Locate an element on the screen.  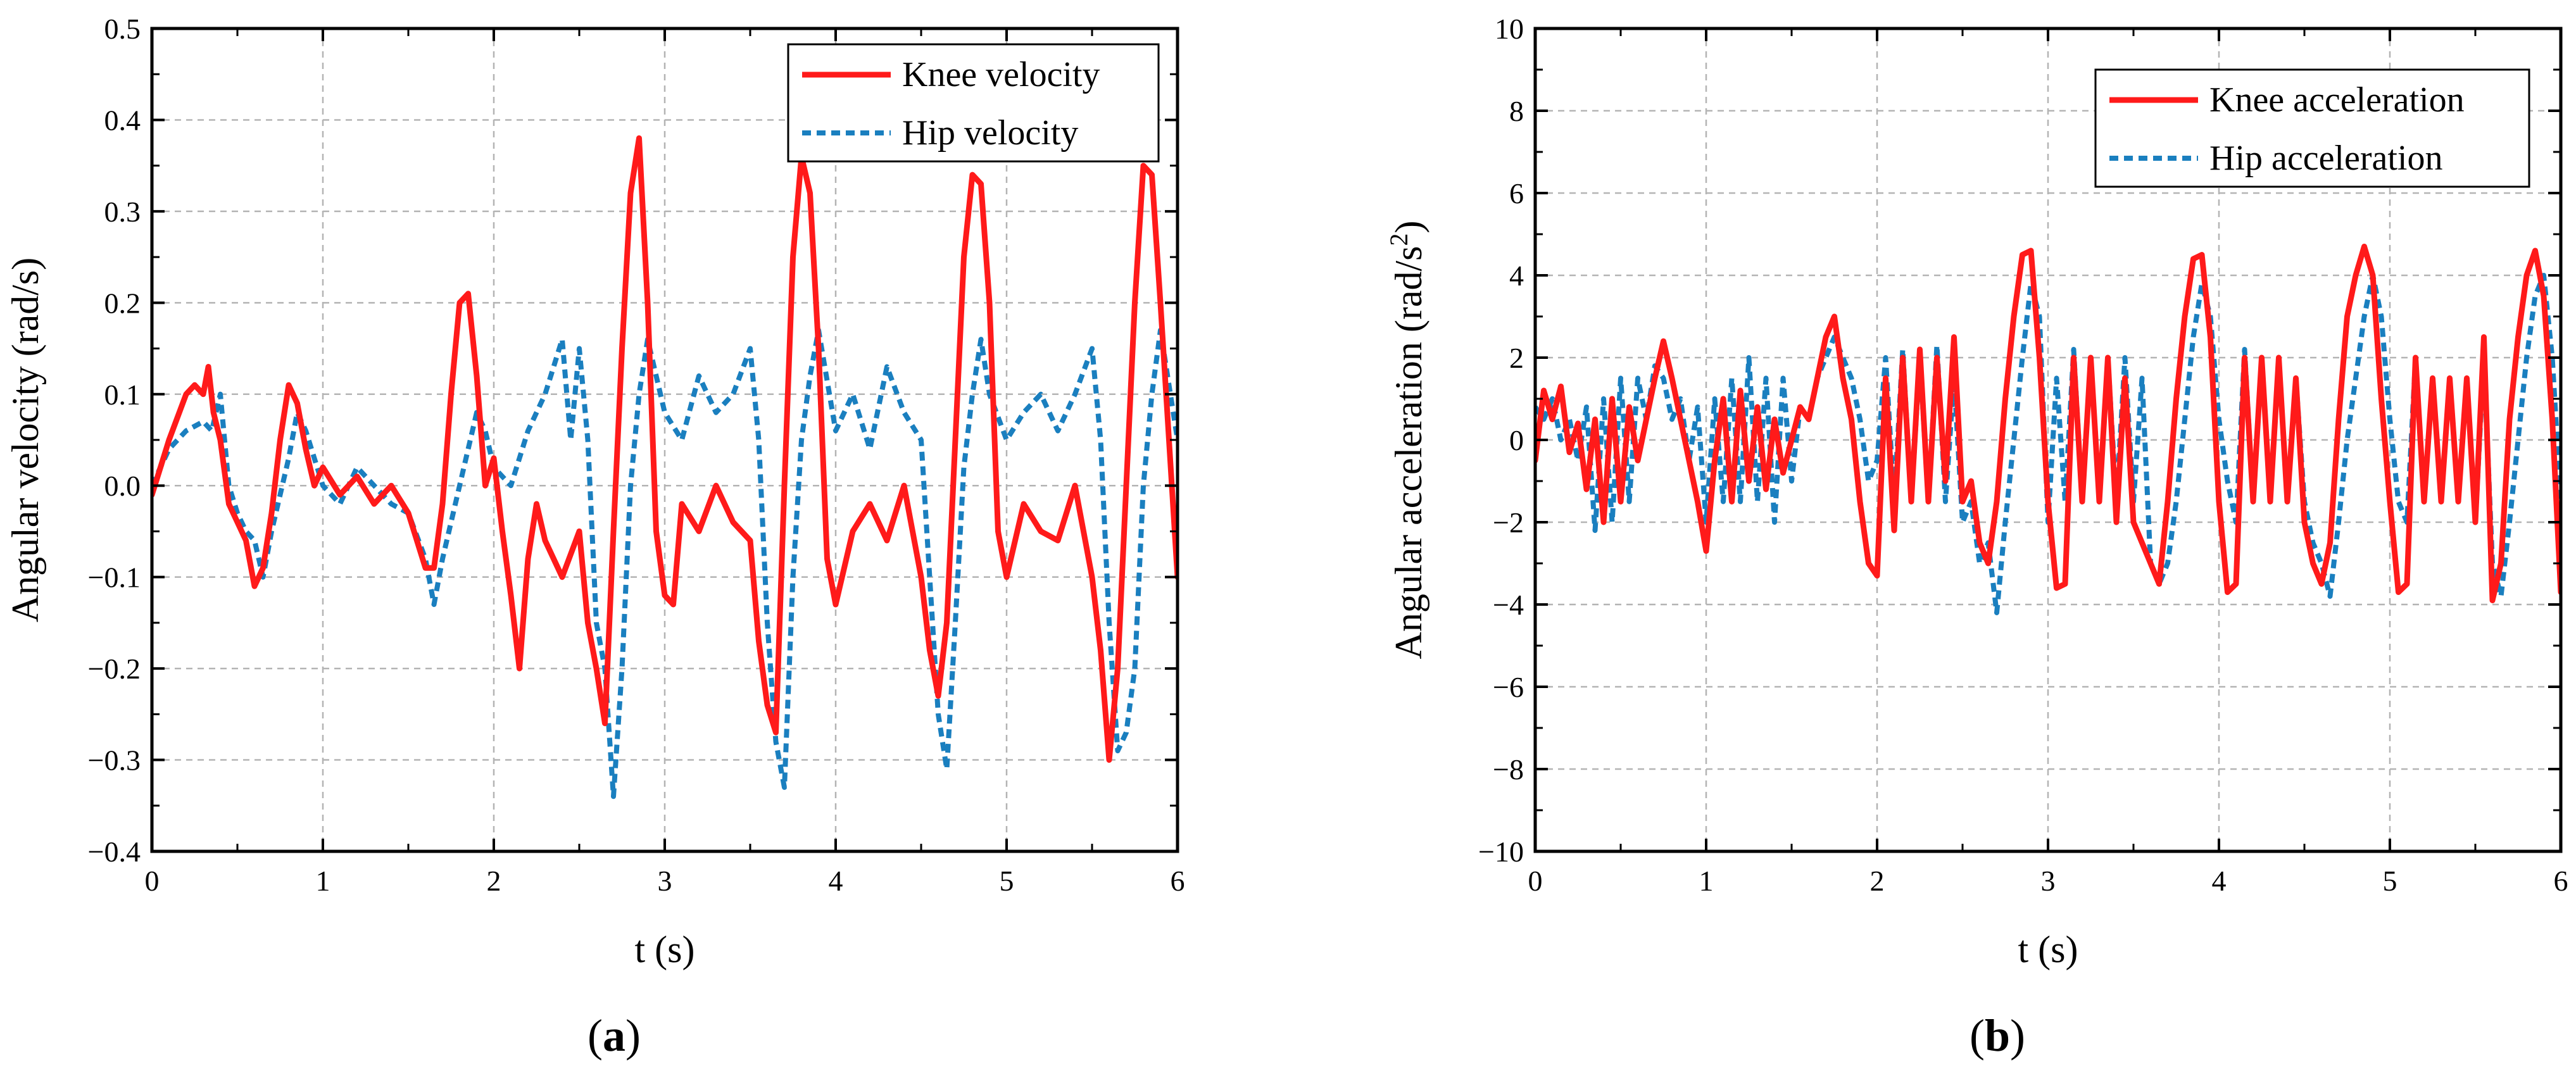
y-axis-label-superscript: 2 is located at coordinates (1399, 239).